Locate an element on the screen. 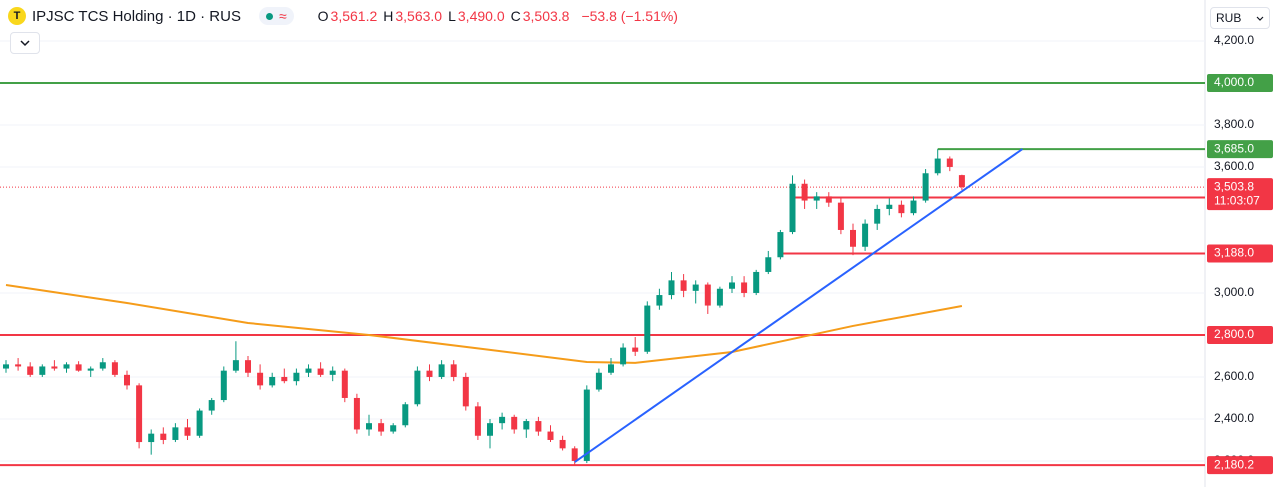 The width and height of the screenshot is (1280, 487). level-label: 3,188.0 is located at coordinates (1234, 253).